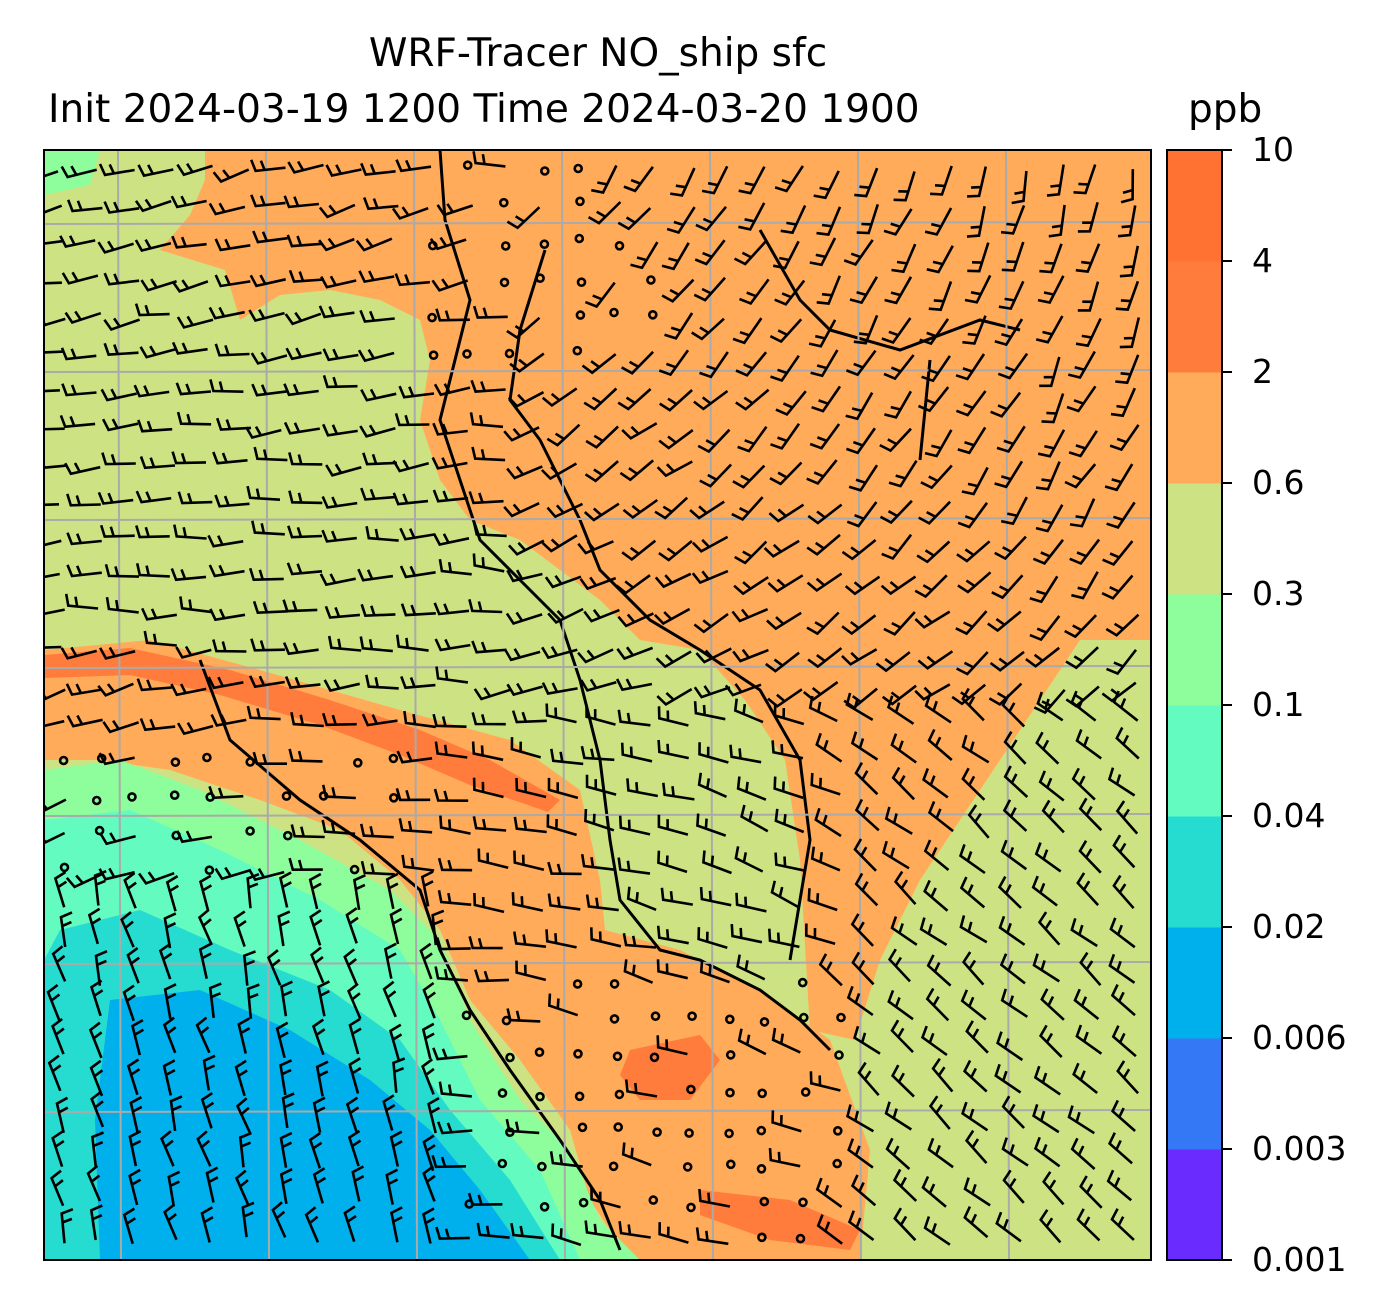 This screenshot has height=1313, width=1400. Describe the element at coordinates (1262, 260) in the screenshot. I see `colorbar-tick-label: 4` at that location.